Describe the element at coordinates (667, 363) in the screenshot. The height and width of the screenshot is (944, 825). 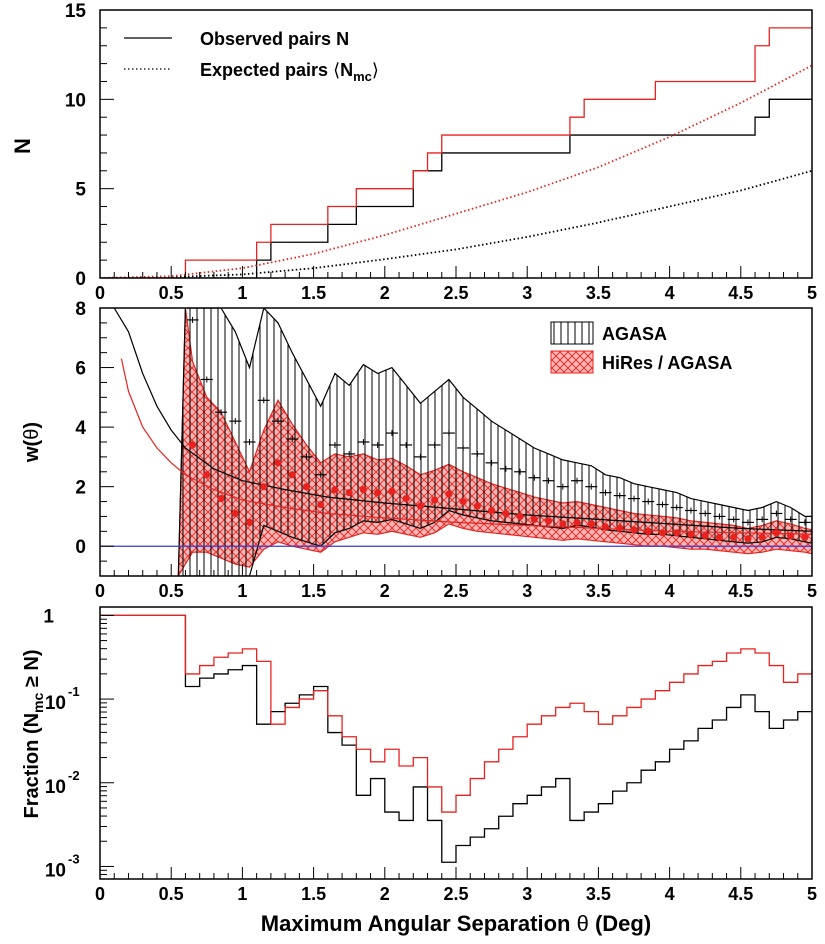
I see `legend-hires-label: HiRes / AGASA` at that location.